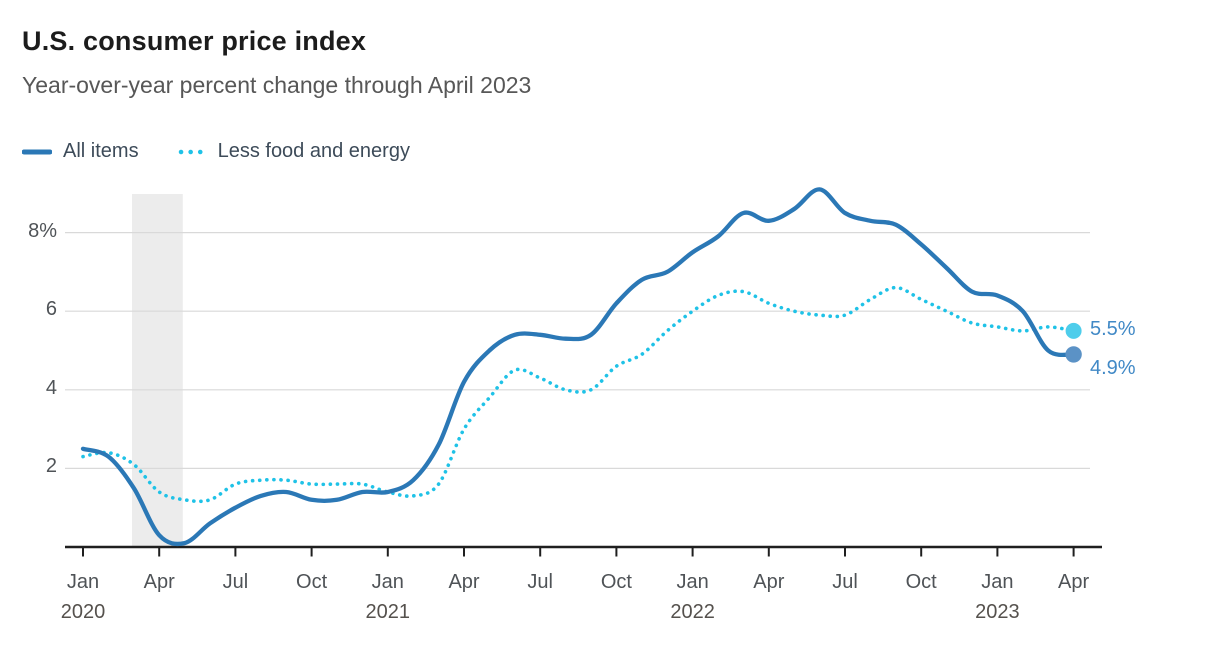 The image size is (1230, 646). I want to click on y-axis-label: 8%, so click(42, 230).